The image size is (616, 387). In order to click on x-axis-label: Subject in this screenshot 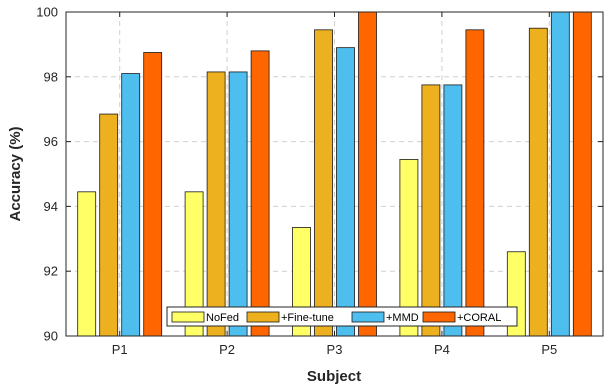, I will do `click(334, 376)`.